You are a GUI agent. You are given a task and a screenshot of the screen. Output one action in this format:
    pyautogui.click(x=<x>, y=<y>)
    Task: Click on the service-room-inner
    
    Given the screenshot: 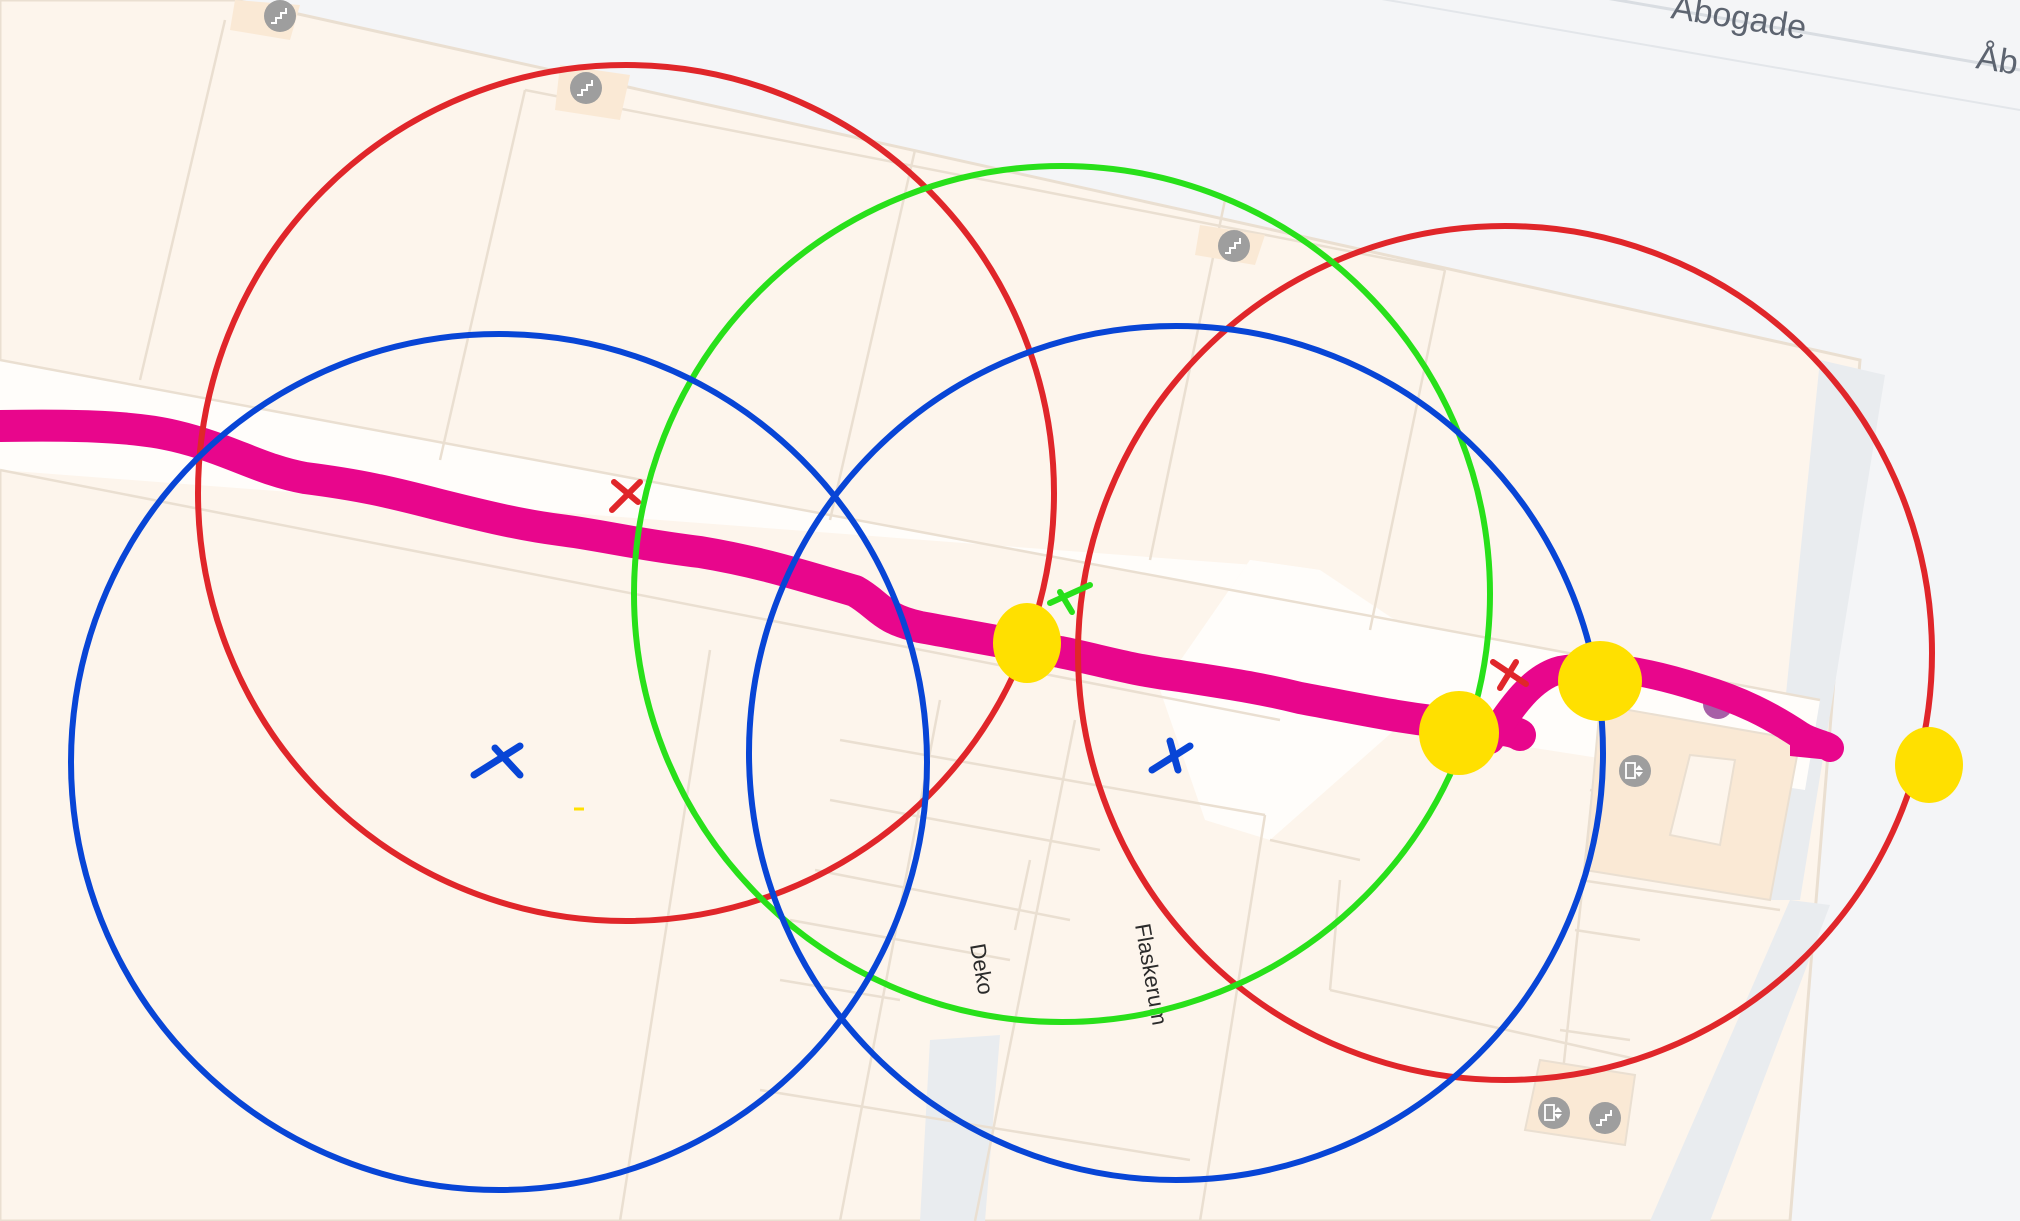 What is the action you would take?
    pyautogui.click(x=1702, y=800)
    